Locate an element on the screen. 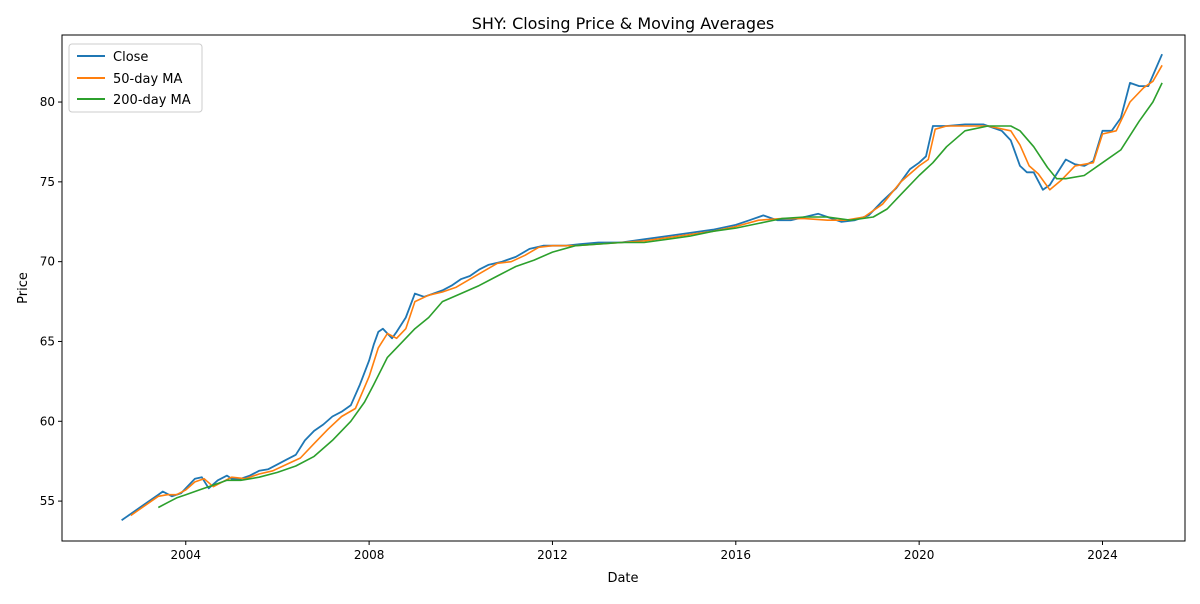  x-axis-label: Date is located at coordinates (622, 578).